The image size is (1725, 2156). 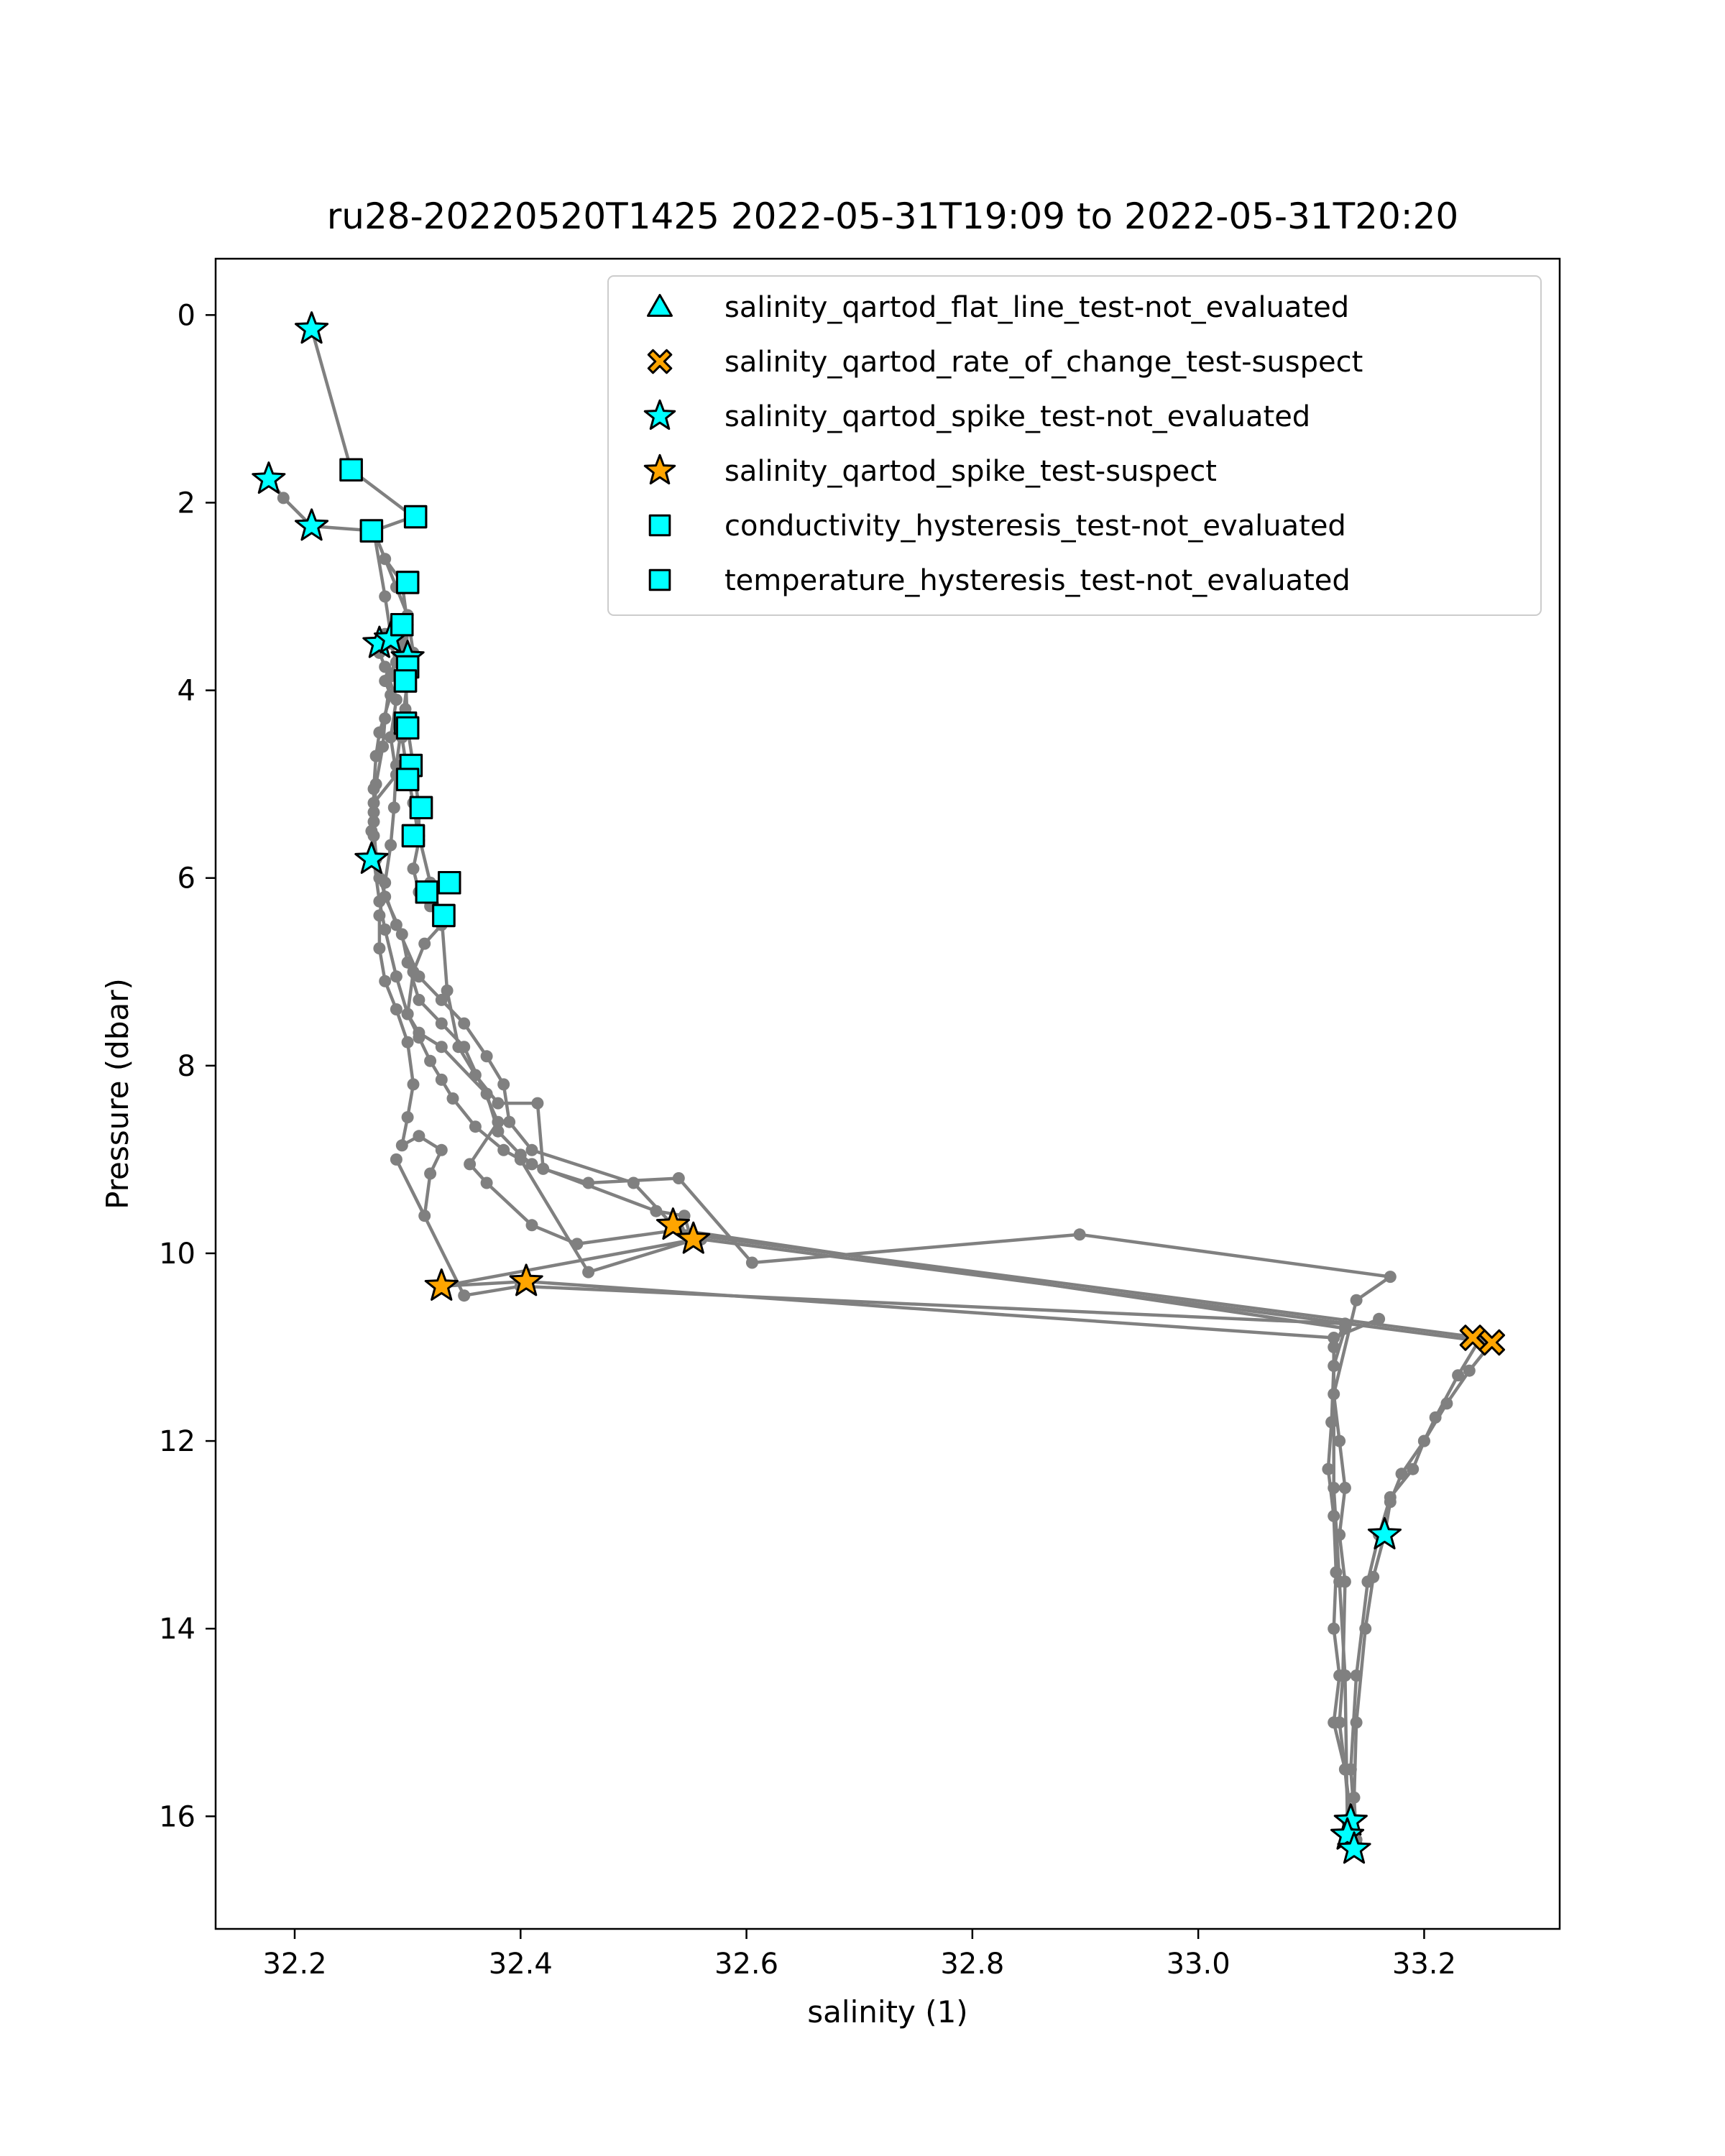 What do you see at coordinates (1491, 1342) in the screenshot?
I see `qc-marker-x` at bounding box center [1491, 1342].